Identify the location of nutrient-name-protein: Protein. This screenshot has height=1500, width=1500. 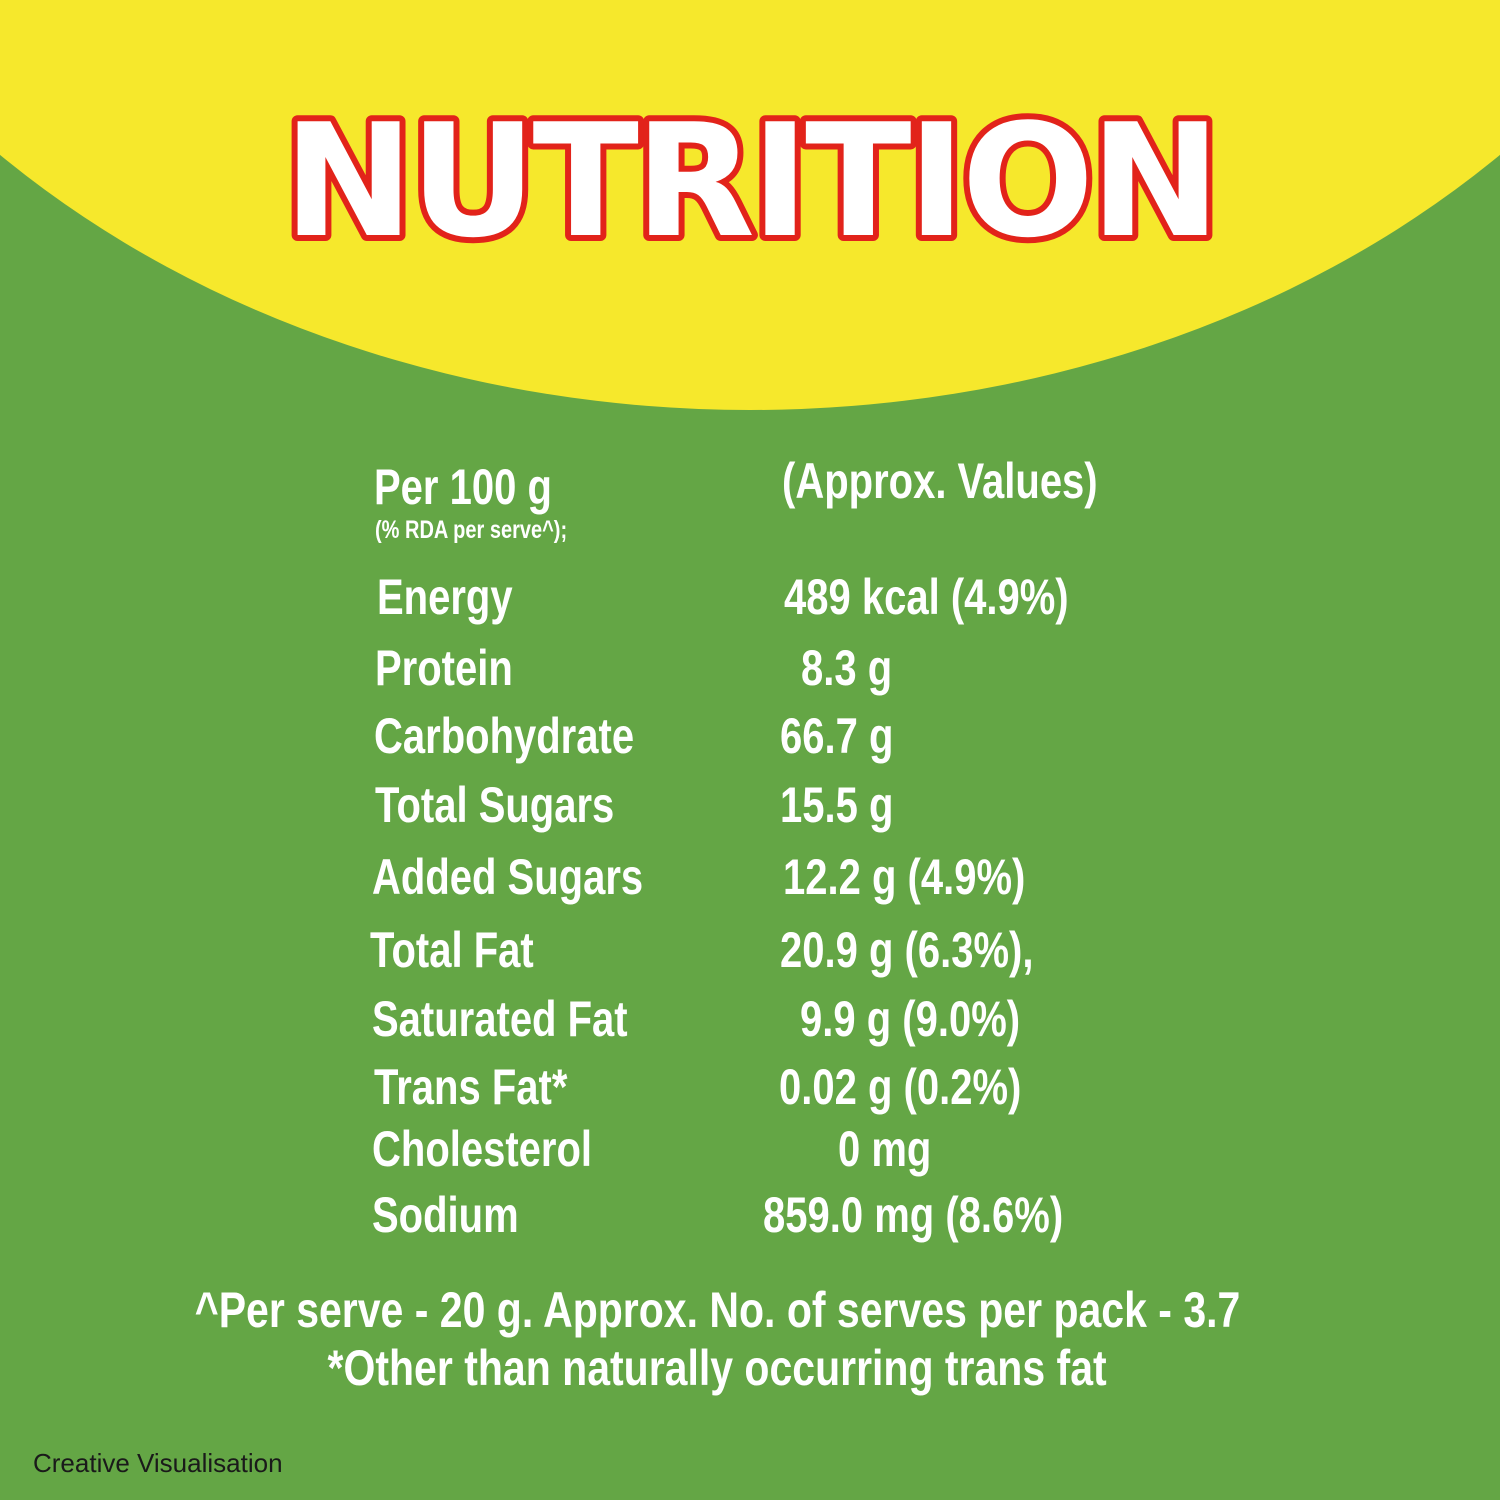
(444, 668).